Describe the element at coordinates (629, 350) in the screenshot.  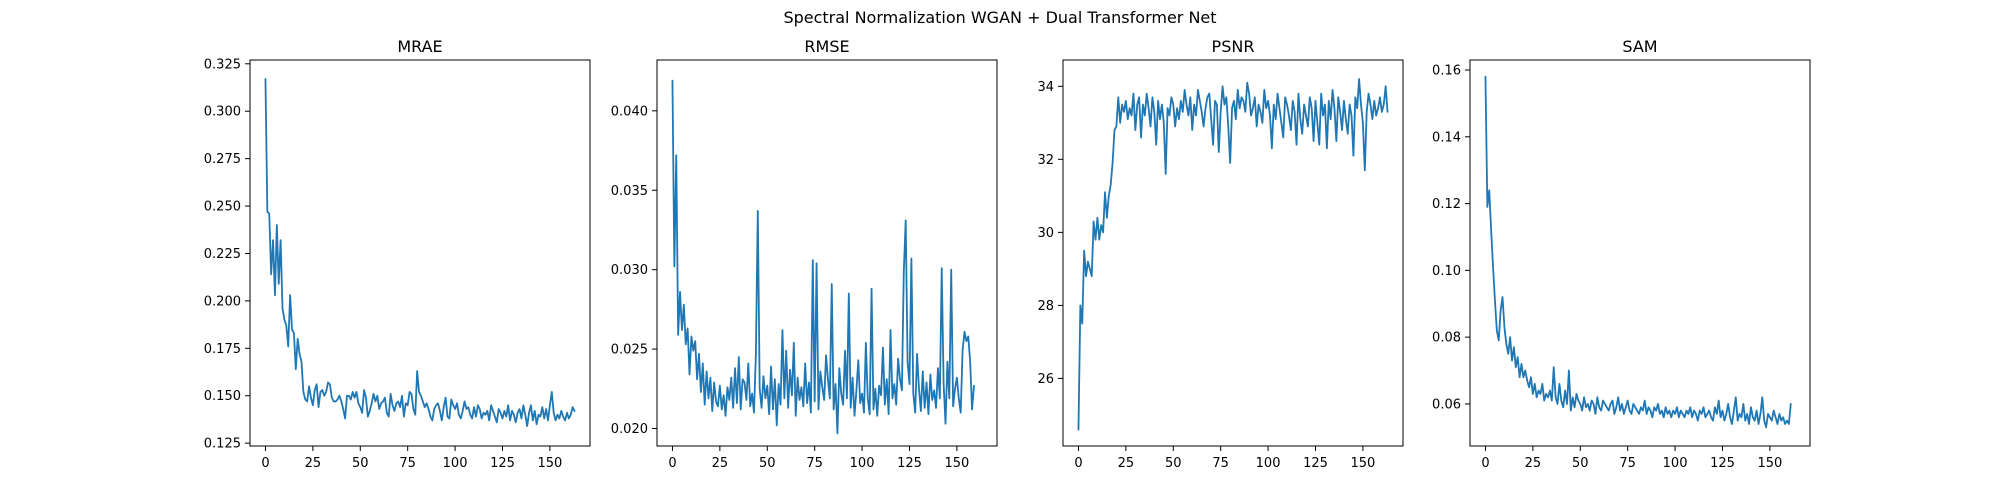
I see `y-tick-label: 0.025` at that location.